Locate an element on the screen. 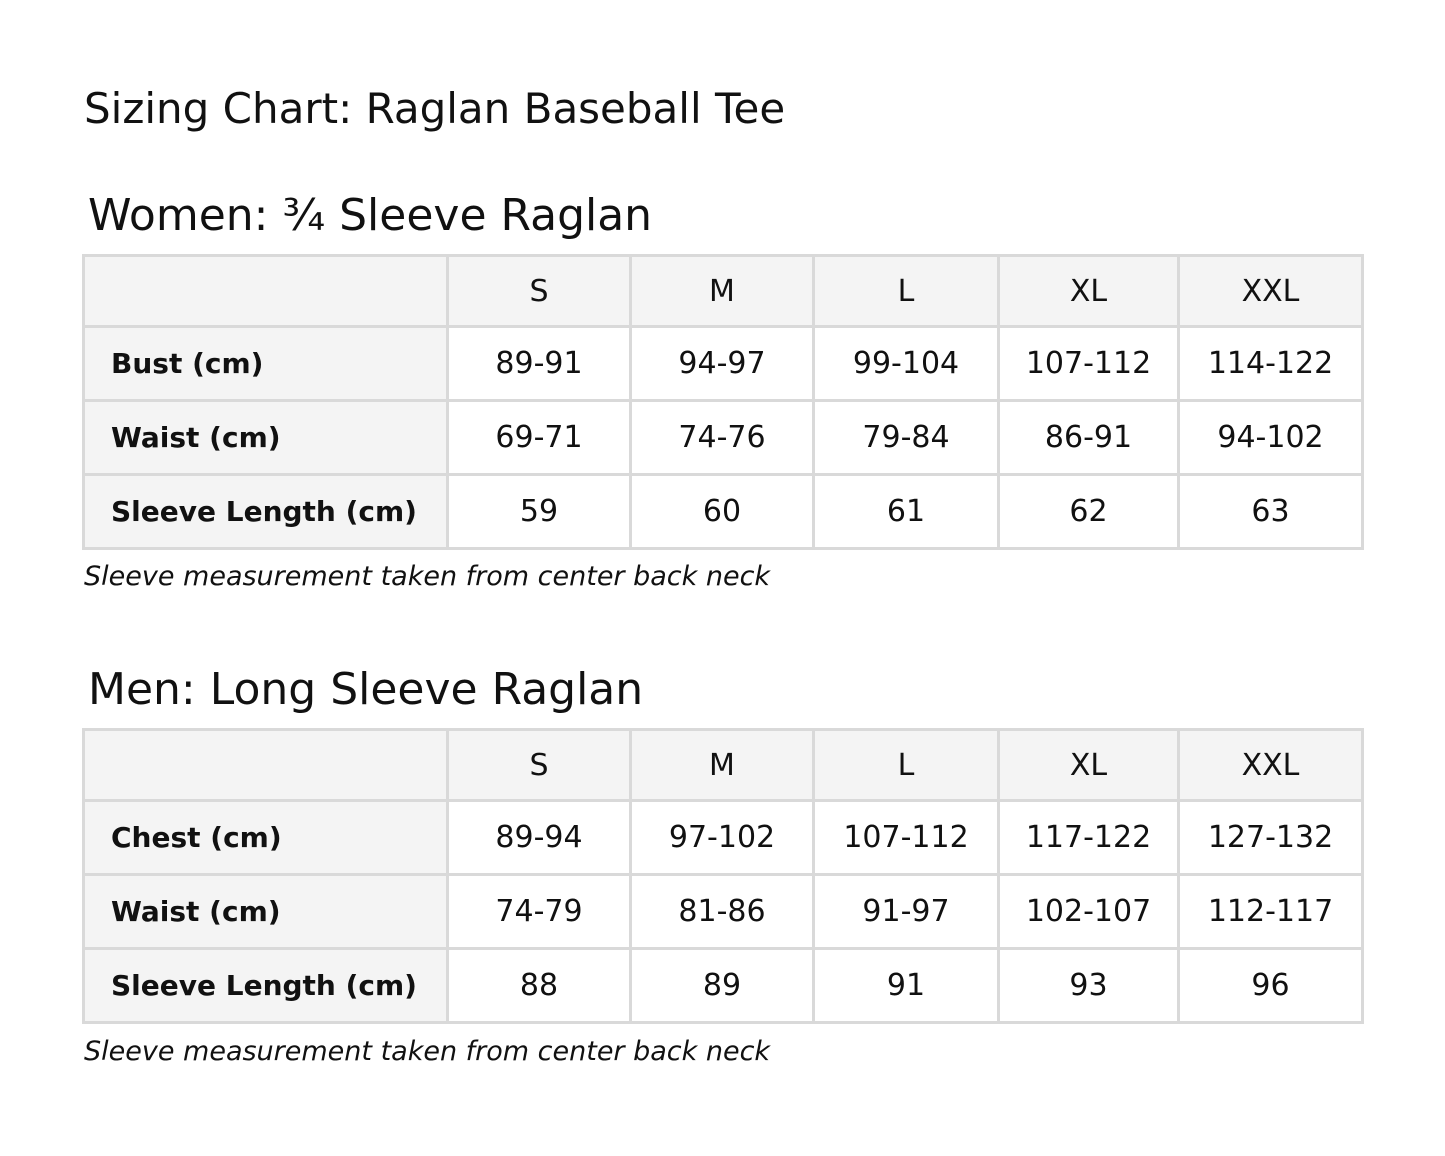  measurement-cell: 91 is located at coordinates (906, 985).